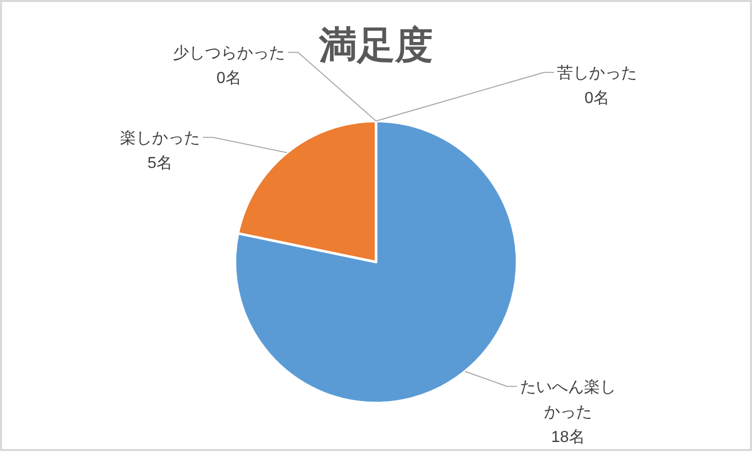  What do you see at coordinates (160, 138) in the screenshot?
I see `slice-label: 楽しかった` at bounding box center [160, 138].